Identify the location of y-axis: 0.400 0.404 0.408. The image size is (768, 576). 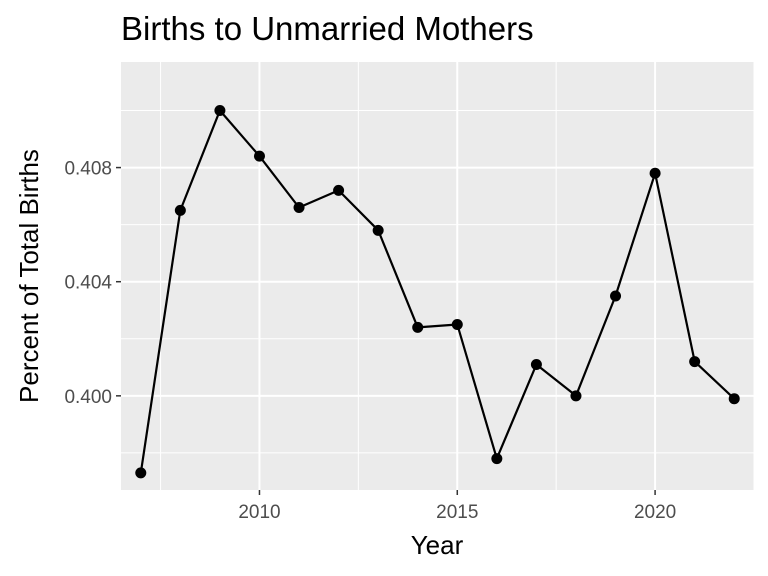
(92, 283).